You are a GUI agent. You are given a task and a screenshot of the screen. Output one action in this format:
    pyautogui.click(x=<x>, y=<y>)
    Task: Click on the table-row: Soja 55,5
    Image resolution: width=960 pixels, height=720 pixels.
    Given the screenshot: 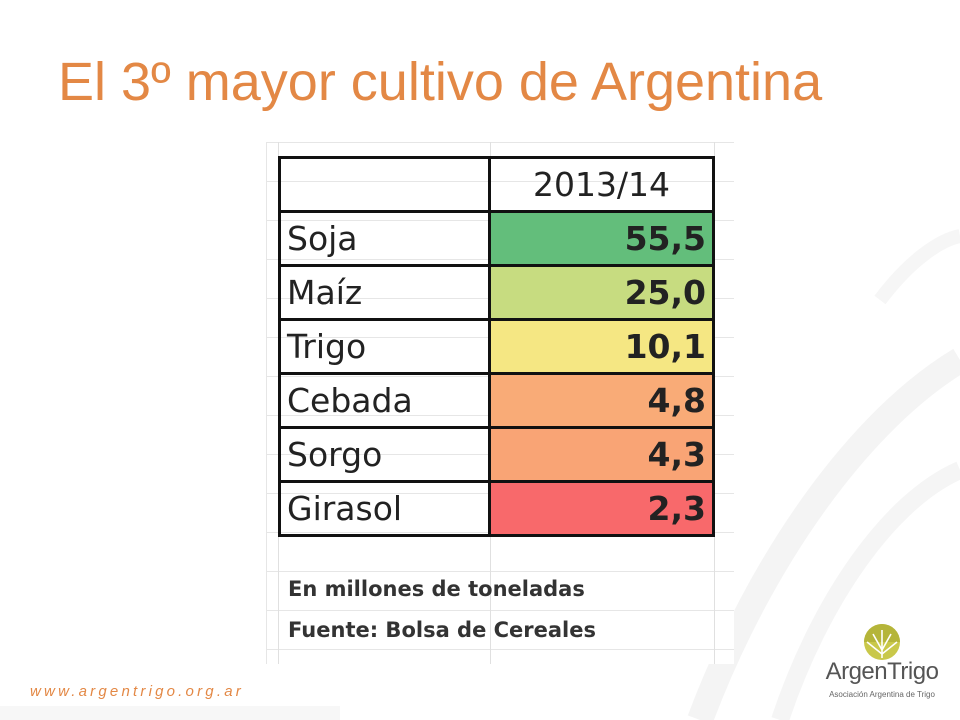 What is the action you would take?
    pyautogui.click(x=496, y=238)
    